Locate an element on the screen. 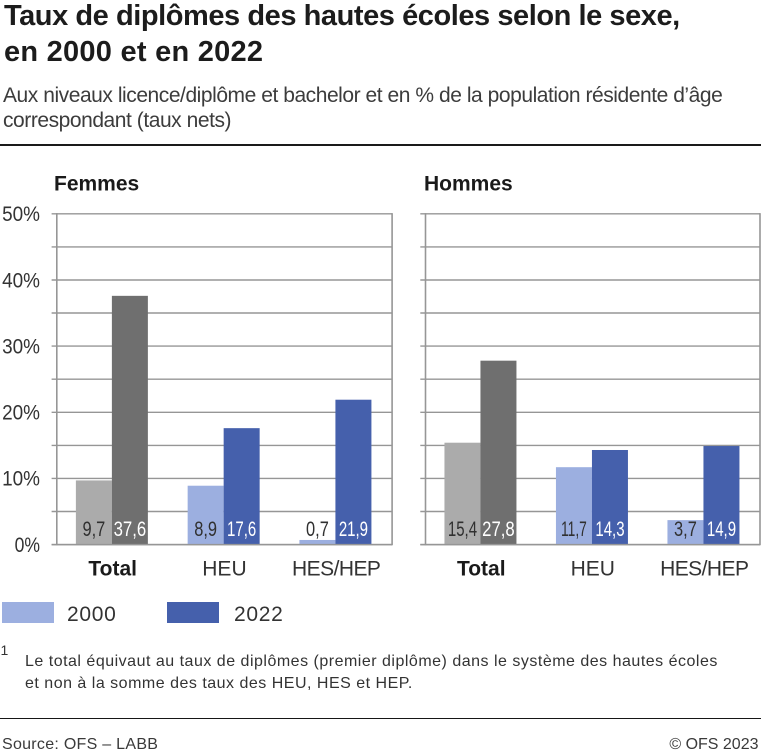  svg-text: 8,9 is located at coordinates (205, 529).